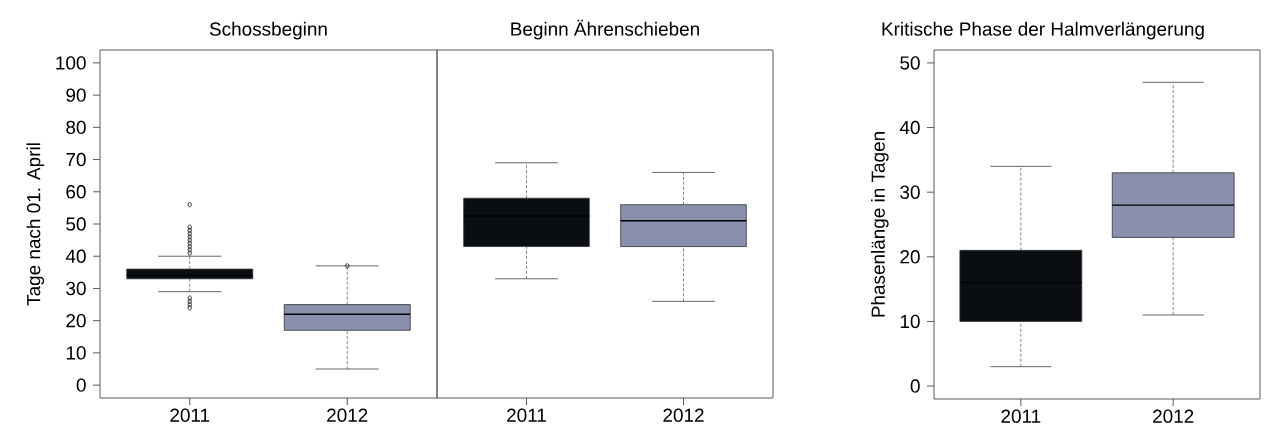 This screenshot has height=427, width=1272. Describe the element at coordinates (76, 127) in the screenshot. I see `y-tick-label: 80` at that location.